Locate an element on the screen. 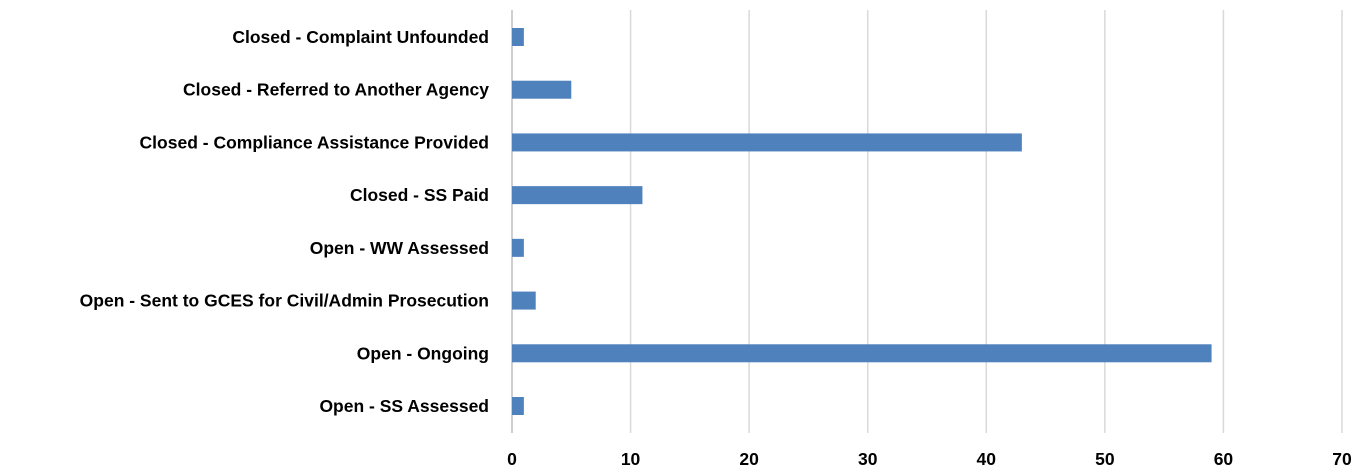  category-label-8: Open - SS Assessed is located at coordinates (404, 406).